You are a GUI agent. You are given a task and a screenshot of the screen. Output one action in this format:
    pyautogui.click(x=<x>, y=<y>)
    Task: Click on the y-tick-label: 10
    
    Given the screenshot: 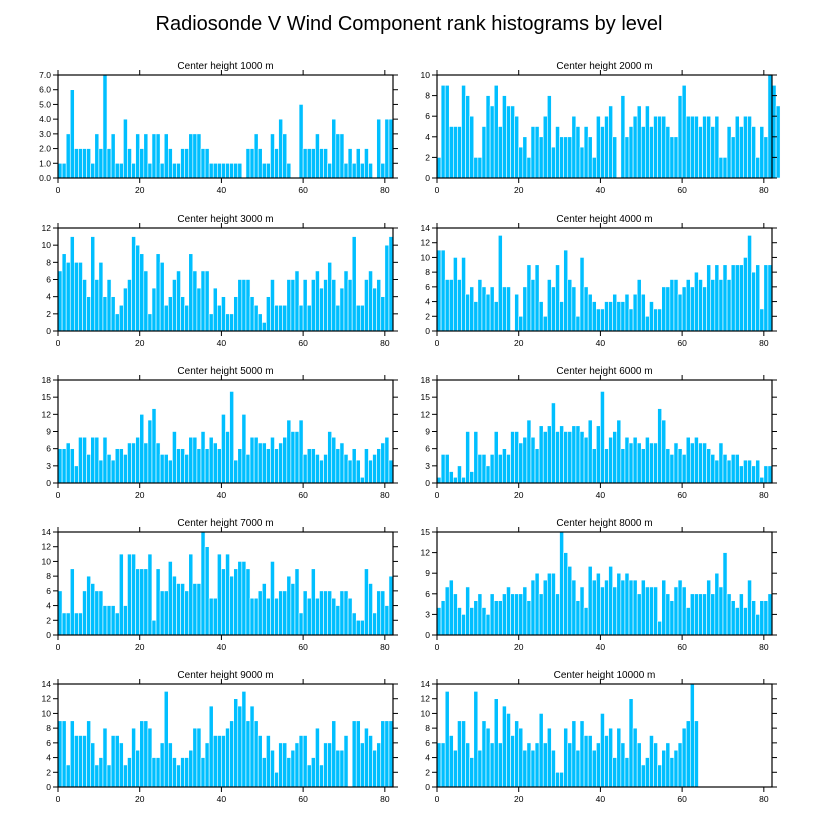 What is the action you would take?
    pyautogui.click(x=47, y=245)
    